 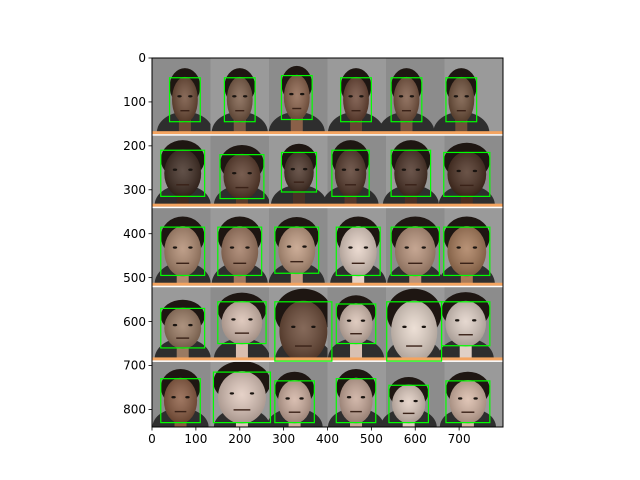 What do you see at coordinates (134, 322) in the screenshot?
I see `y-tick-label: 600` at bounding box center [134, 322].